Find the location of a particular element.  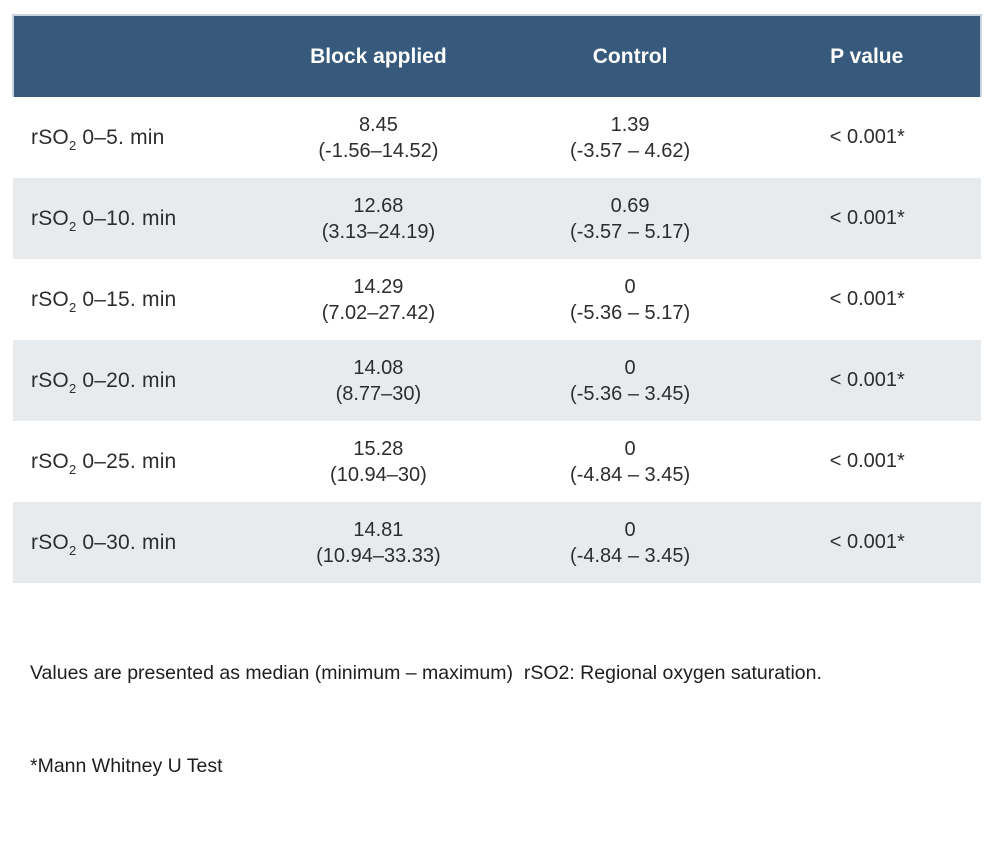

median-value: 14.81 is located at coordinates (378, 529).